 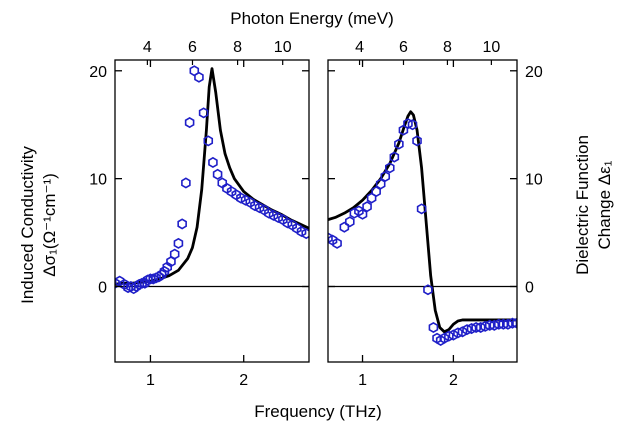 What do you see at coordinates (593, 205) in the screenshot?
I see `right-y-title: Dielectric Function Change Δε₁` at bounding box center [593, 205].